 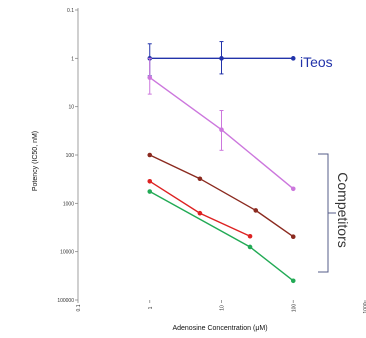 I want to click on iteos-label: iTeos, so click(x=316, y=62).